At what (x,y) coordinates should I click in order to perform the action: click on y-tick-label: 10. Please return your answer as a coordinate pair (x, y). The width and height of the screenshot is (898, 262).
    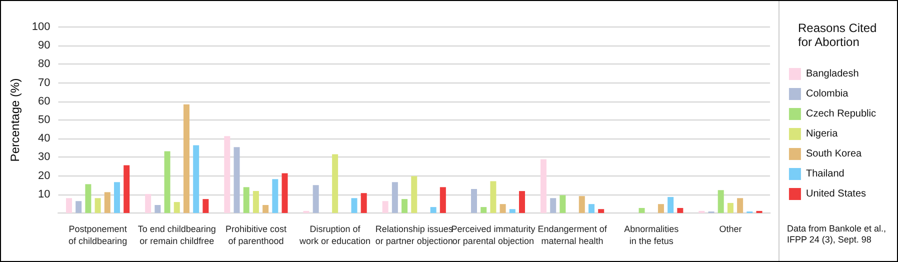
    Looking at the image, I should click on (44, 194).